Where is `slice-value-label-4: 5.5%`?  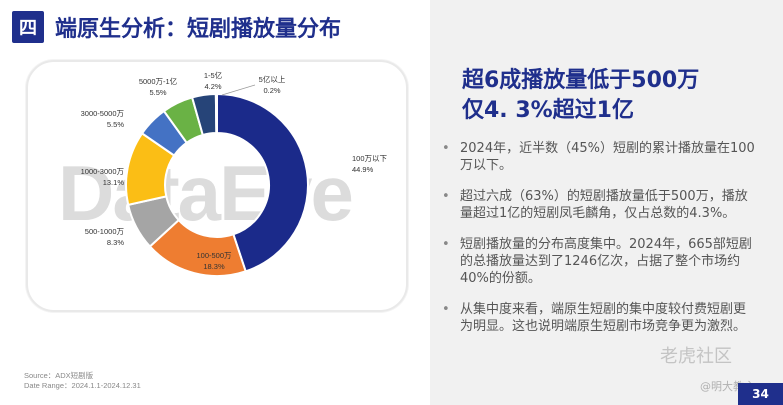 slice-value-label-4: 5.5% is located at coordinates (115, 124).